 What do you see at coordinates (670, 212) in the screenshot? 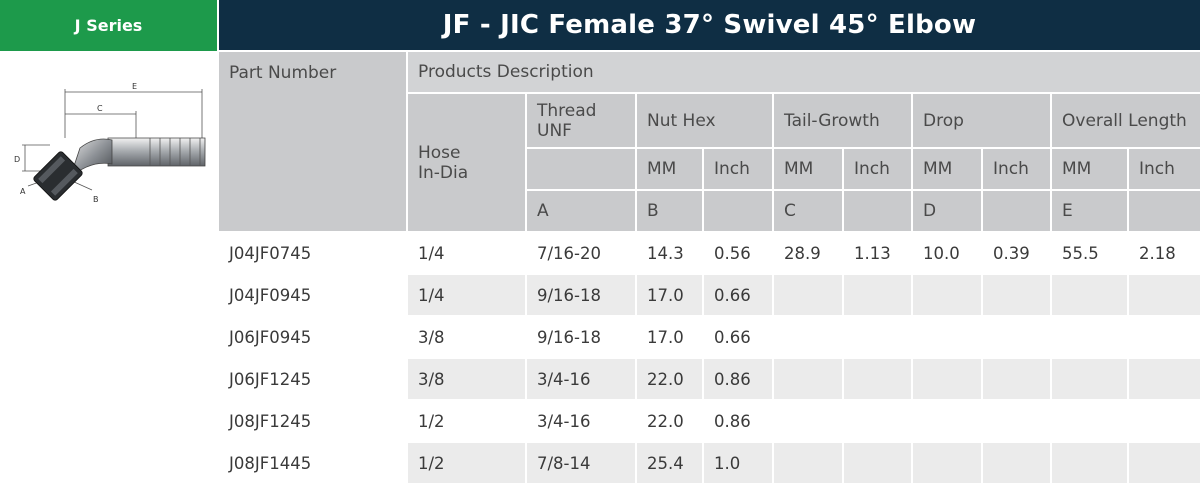
I see `nut-dim-letter: B` at bounding box center [670, 212].